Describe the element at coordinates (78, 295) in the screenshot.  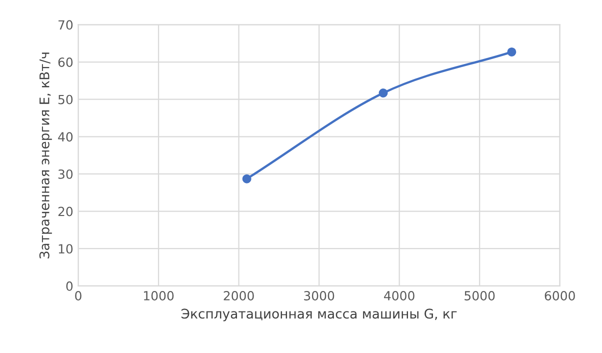
I see `x-tick-label: 0` at that location.